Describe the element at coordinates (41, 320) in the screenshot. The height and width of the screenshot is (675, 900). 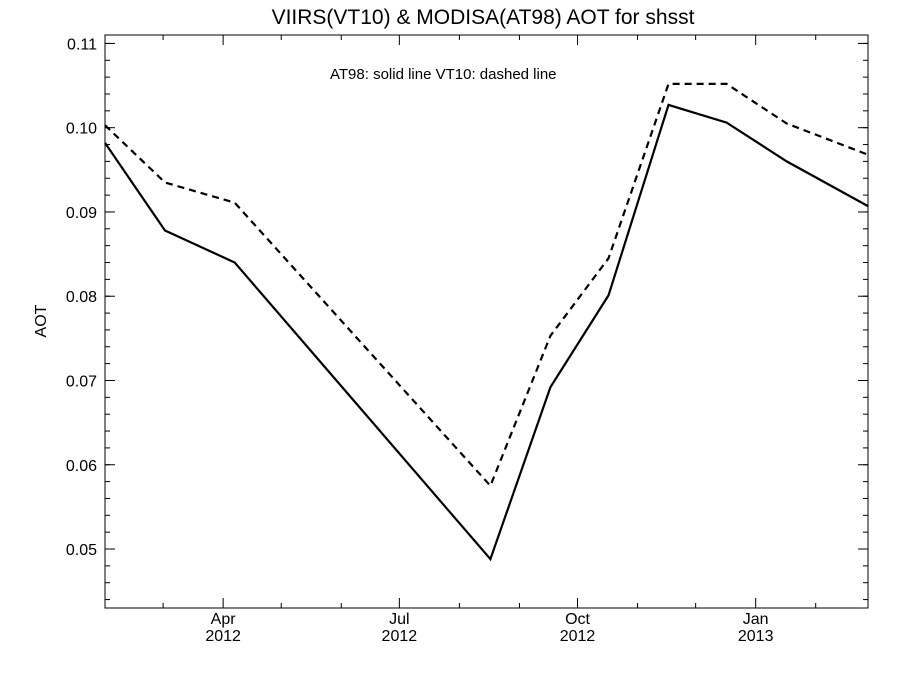
I see `y-axis-label: AOT` at that location.